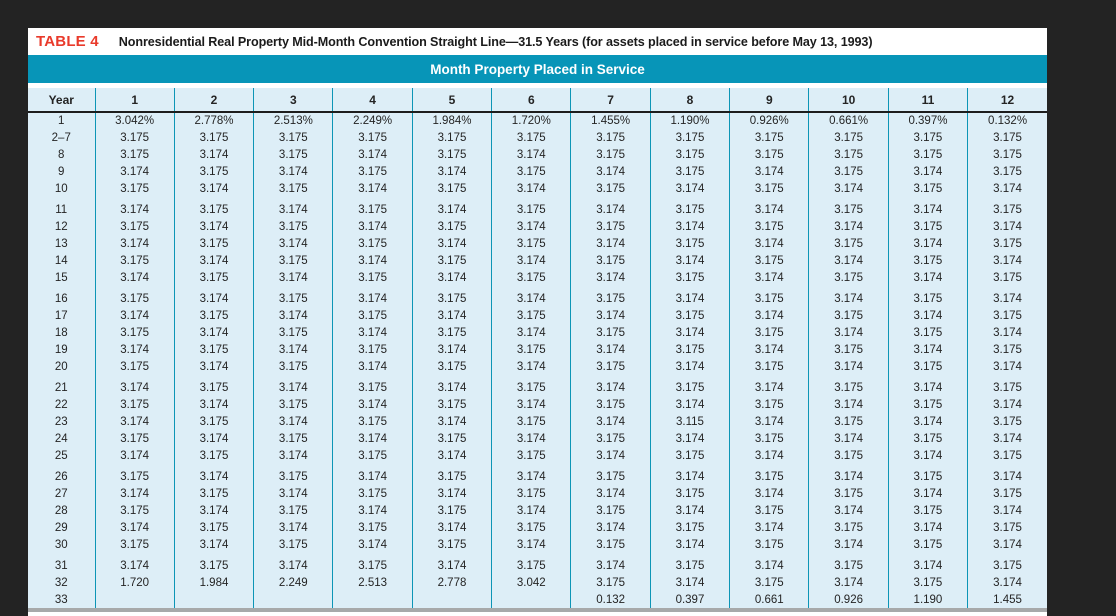 This screenshot has height=616, width=1116. What do you see at coordinates (451, 100) in the screenshot?
I see `column-header-month-5: 5` at bounding box center [451, 100].